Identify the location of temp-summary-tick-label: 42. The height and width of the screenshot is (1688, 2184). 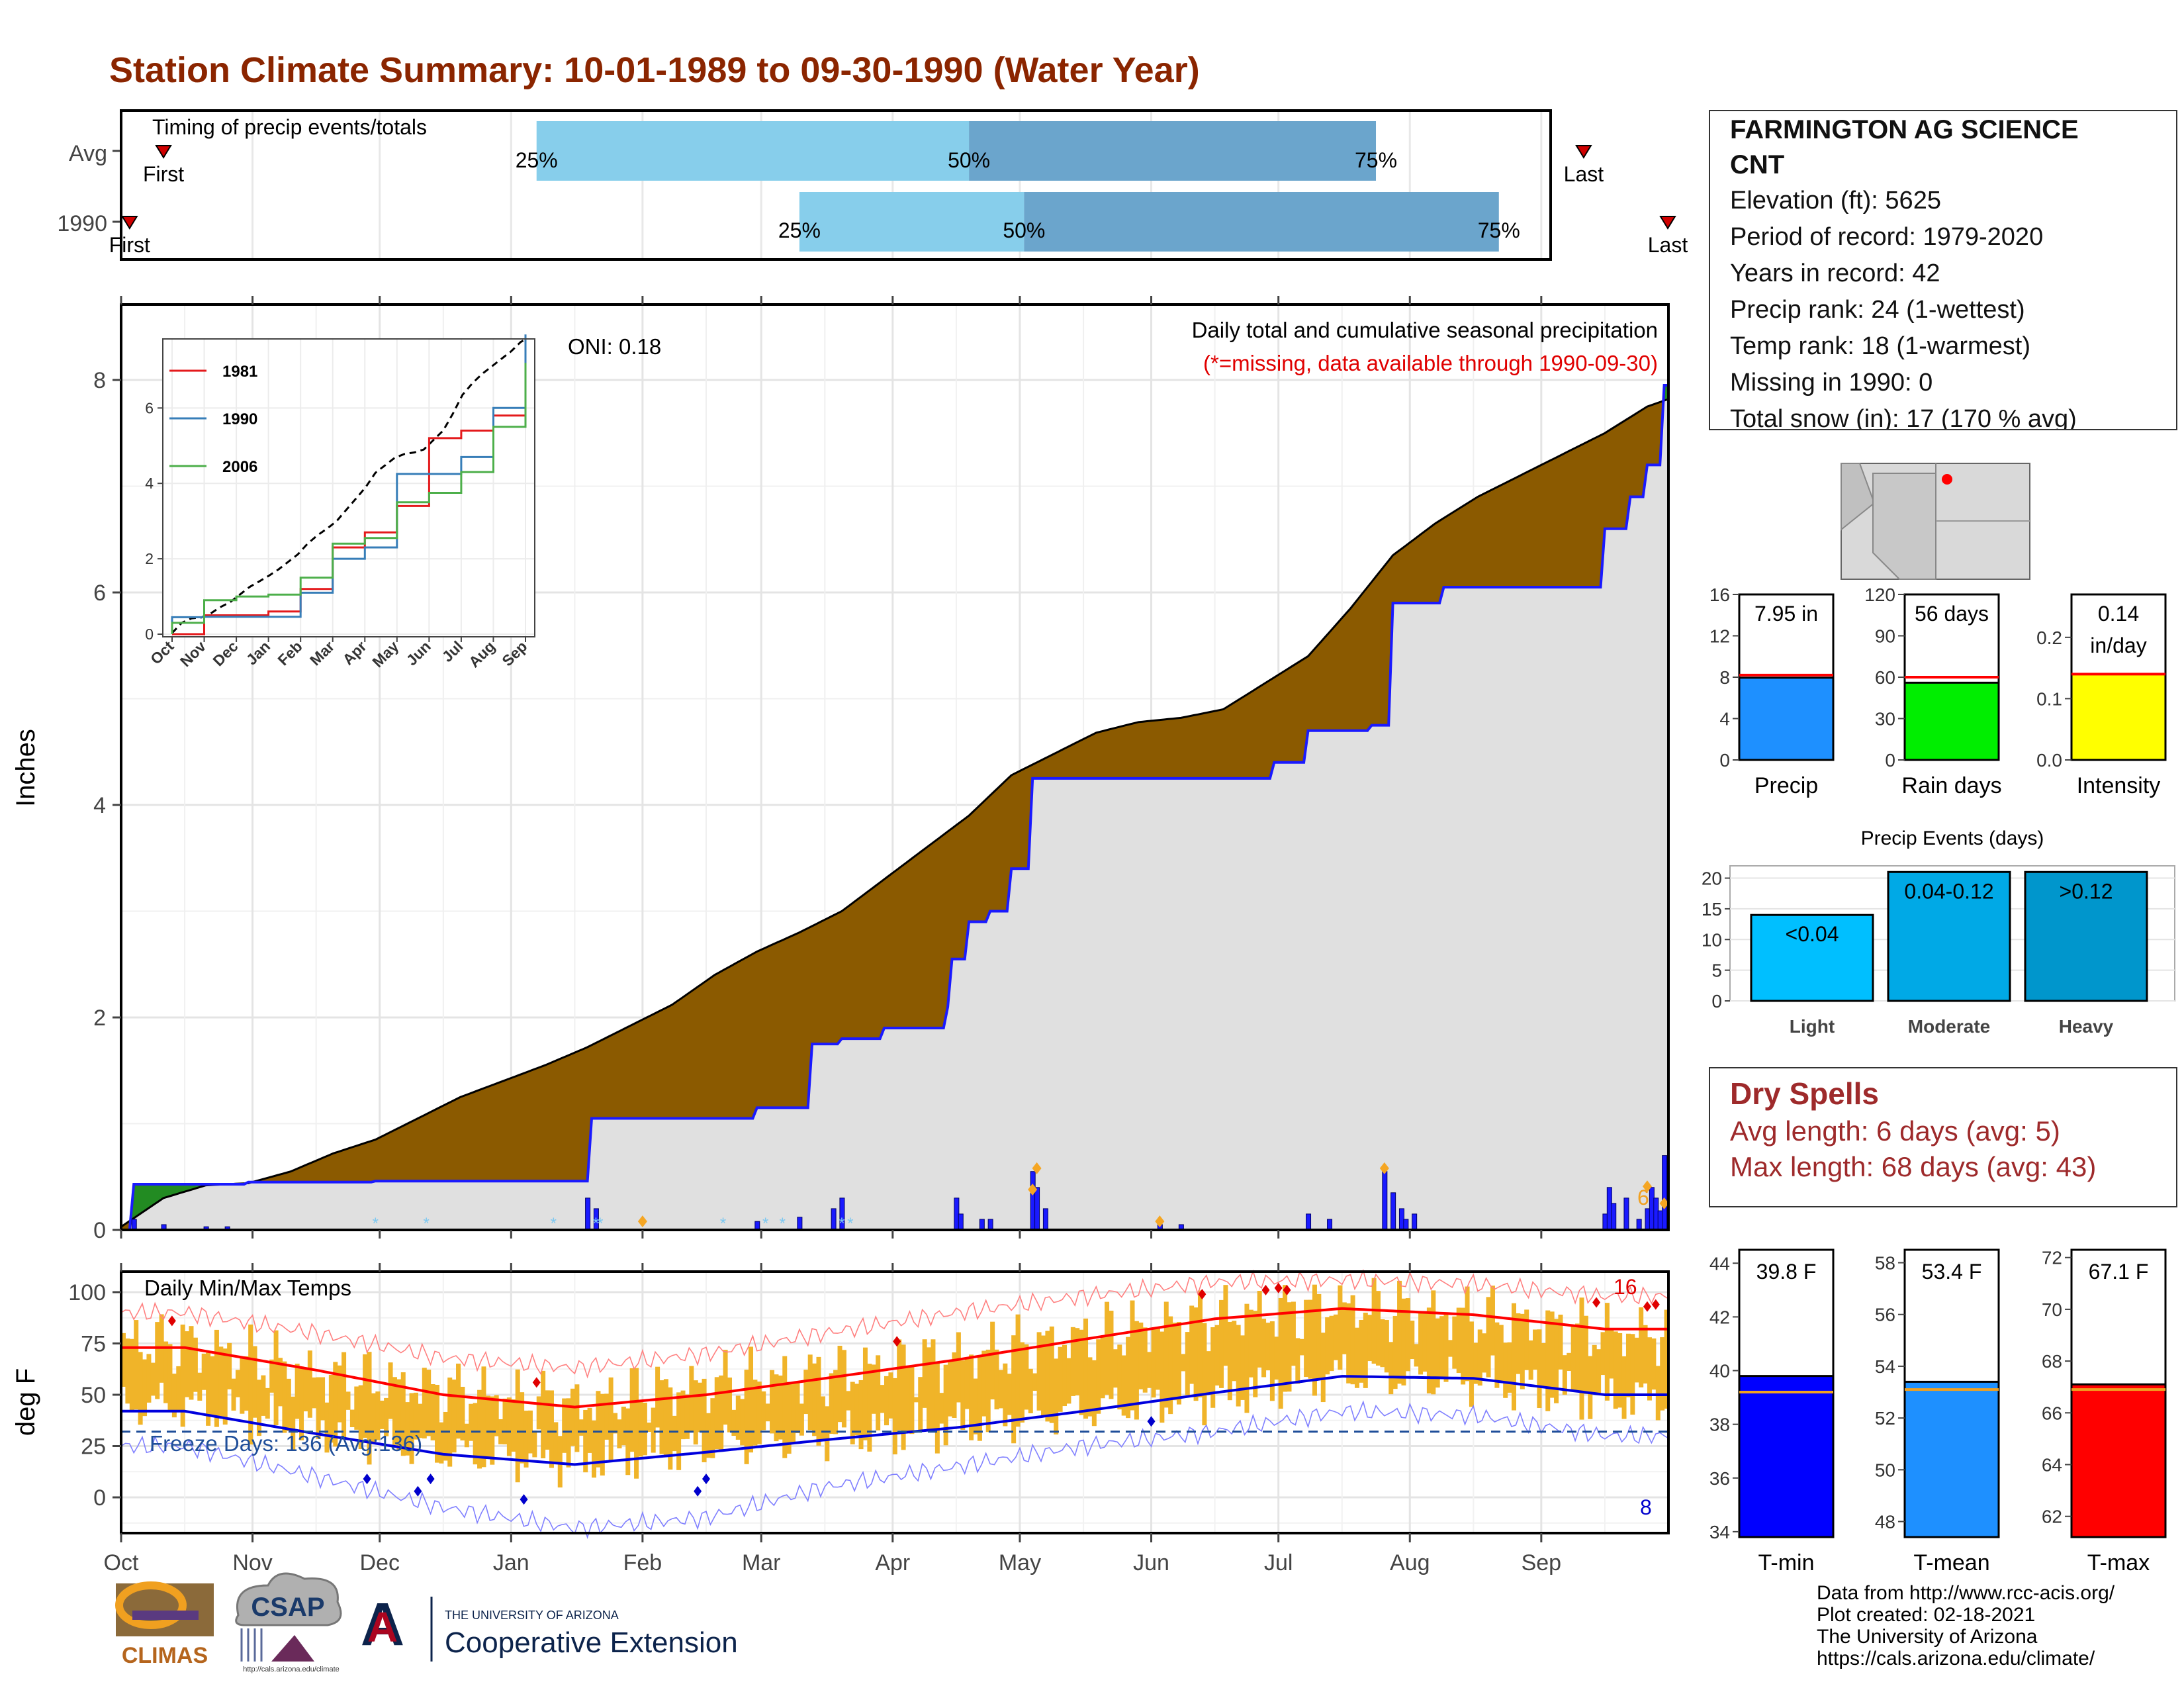
(1720, 1317).